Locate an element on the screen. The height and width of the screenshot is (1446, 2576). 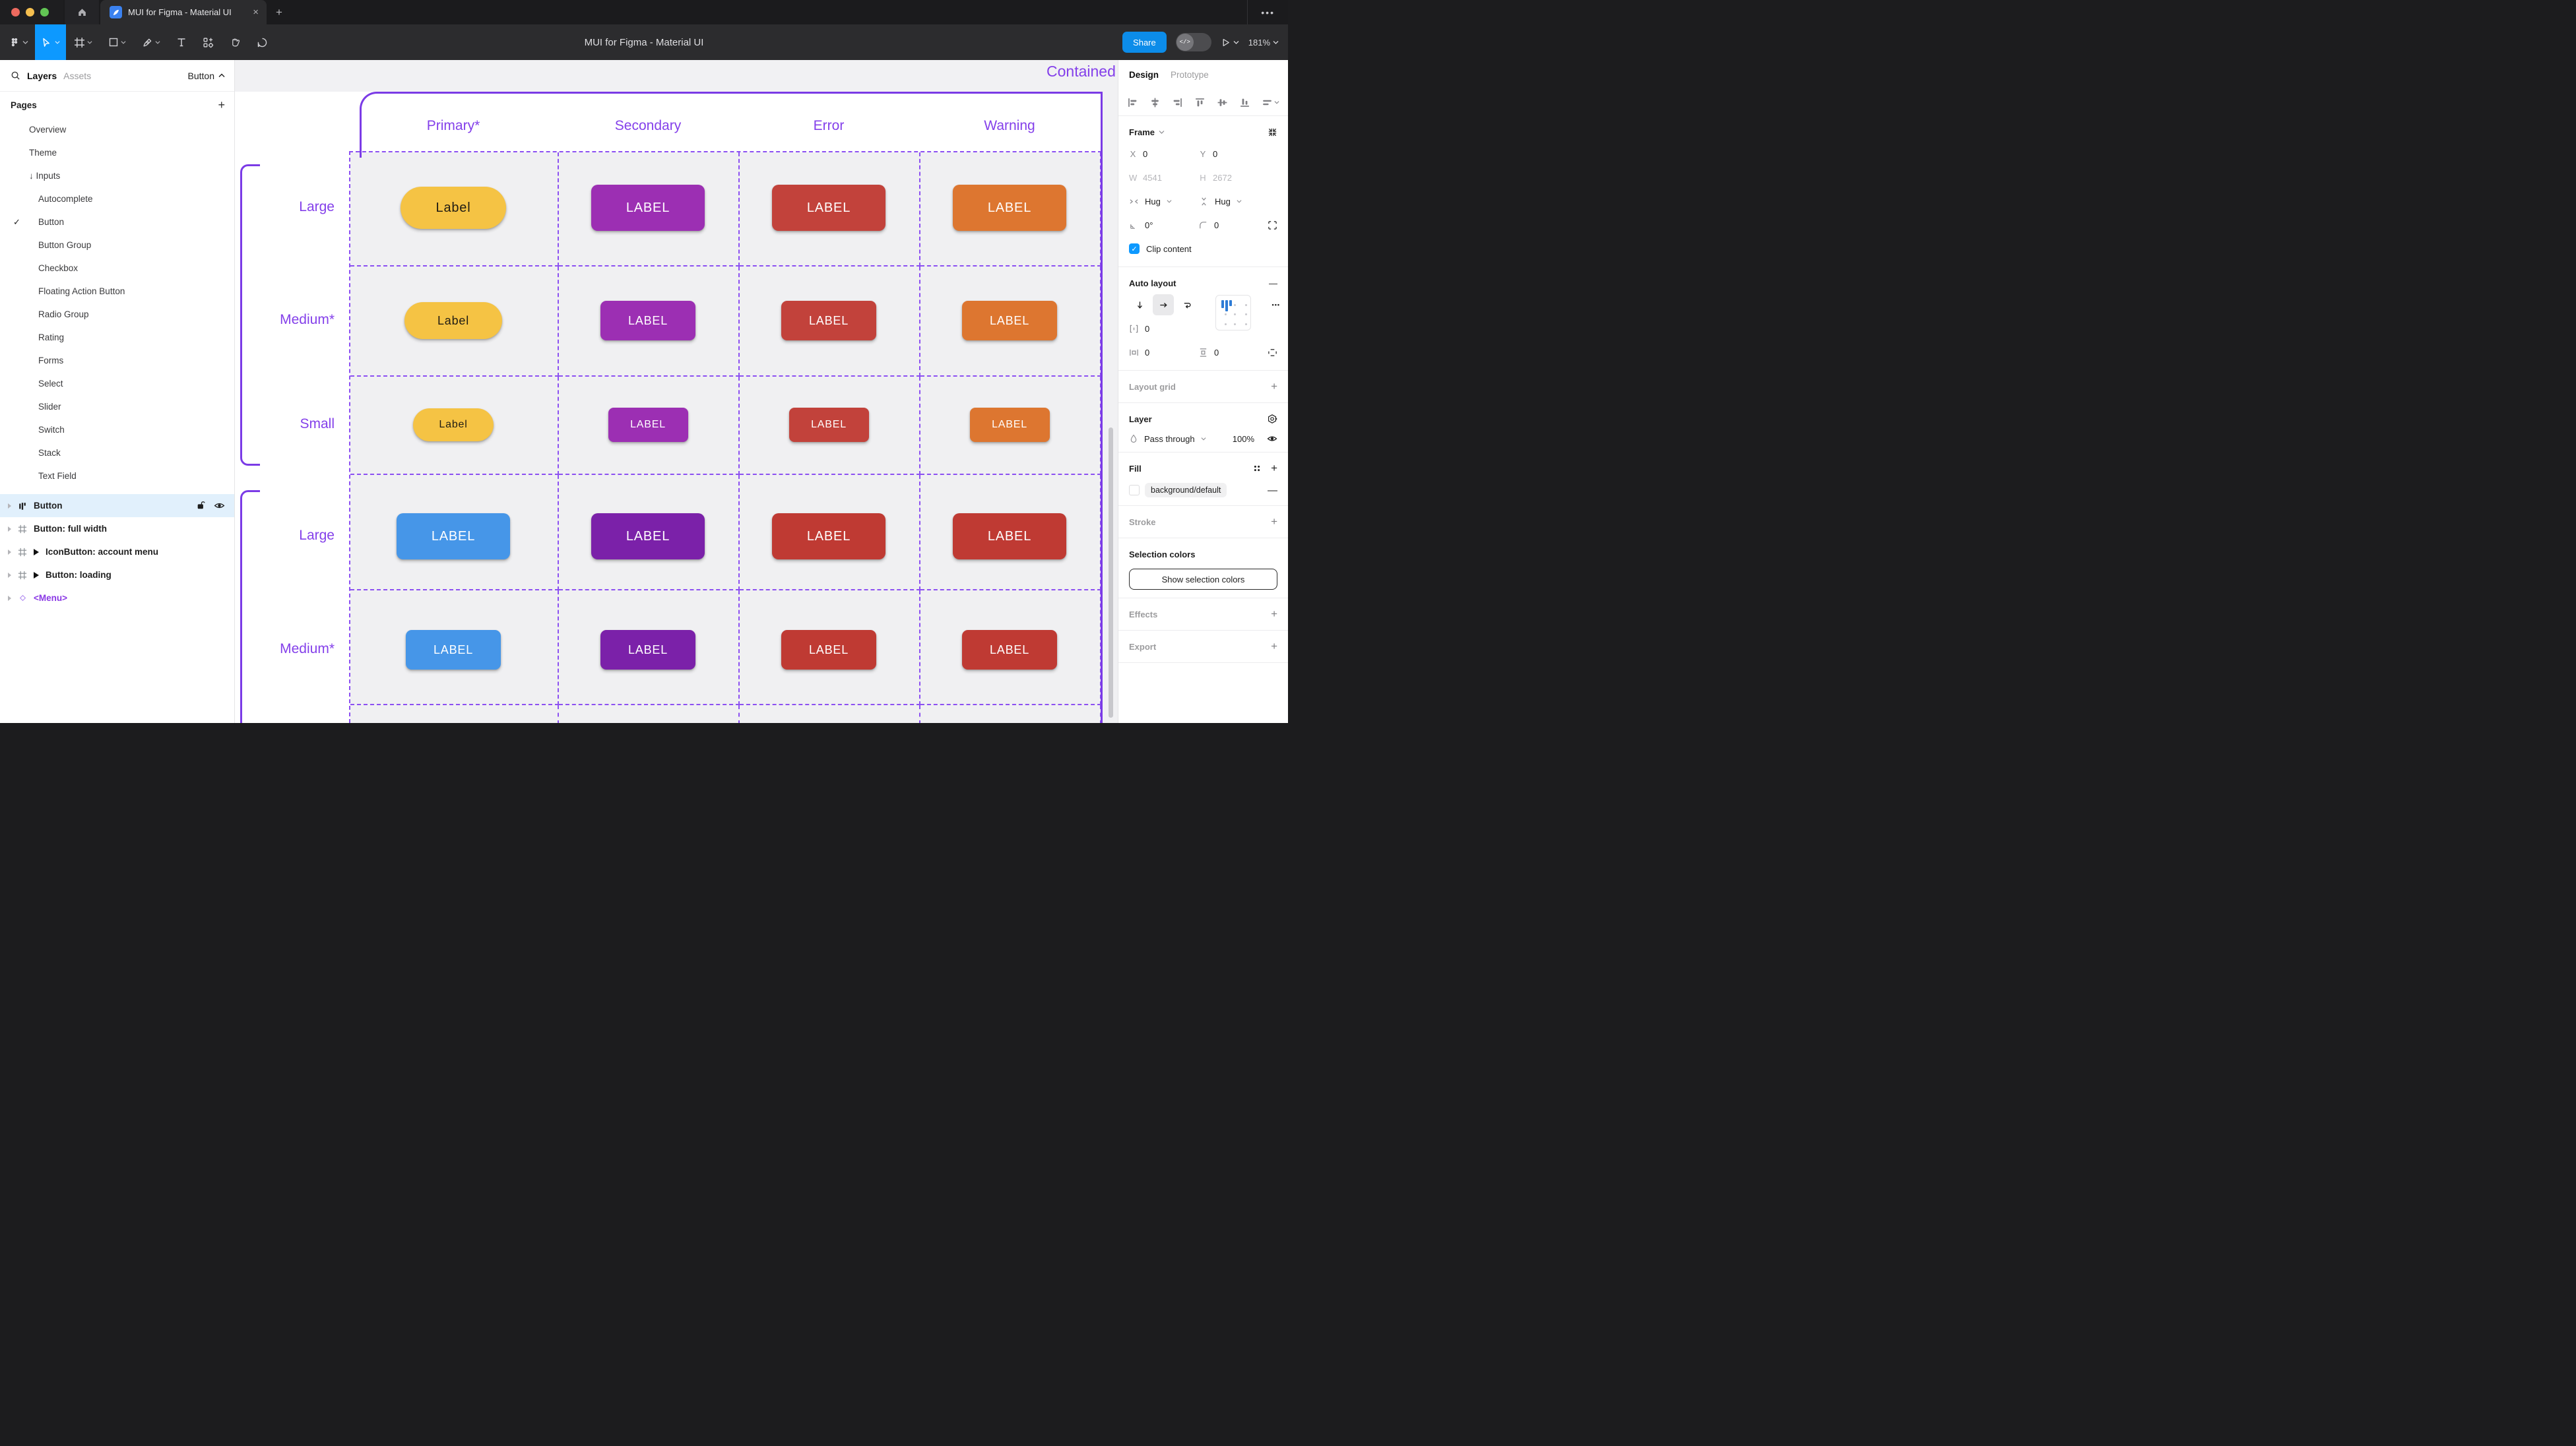
fill-color-swatch is located at coordinates (1134, 490).